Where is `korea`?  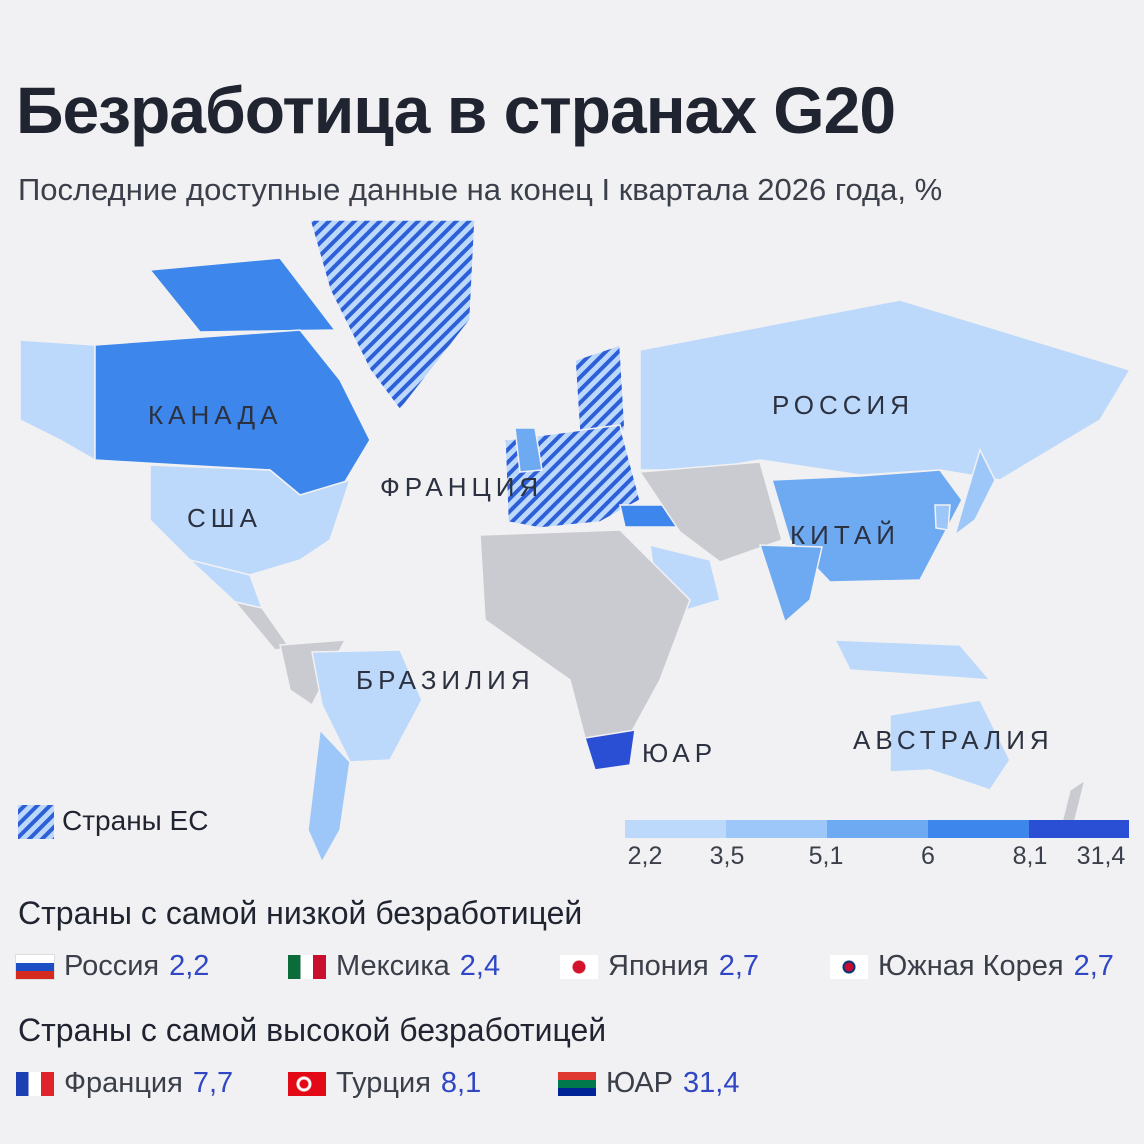
korea is located at coordinates (942, 517).